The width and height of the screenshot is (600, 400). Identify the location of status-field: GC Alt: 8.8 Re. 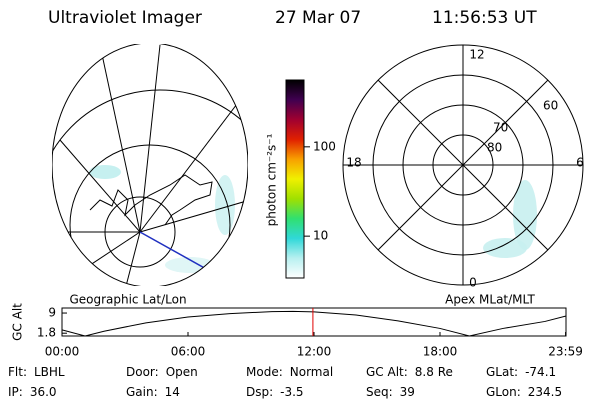
(409, 372).